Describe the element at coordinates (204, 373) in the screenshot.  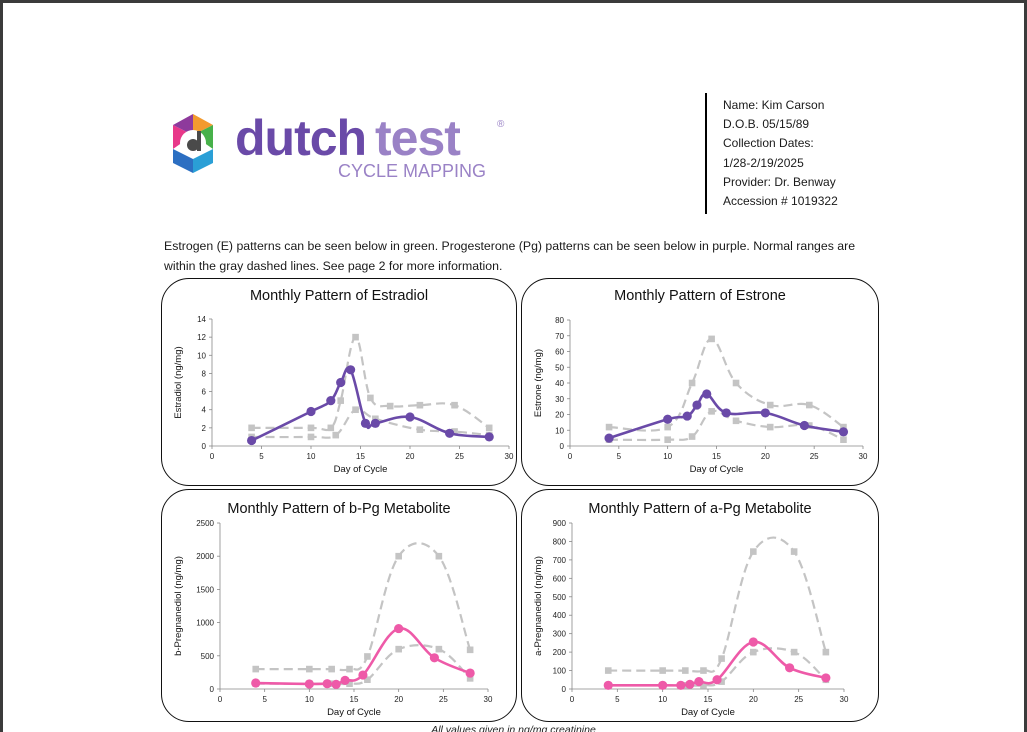
I see `y-tick-label: 8` at that location.